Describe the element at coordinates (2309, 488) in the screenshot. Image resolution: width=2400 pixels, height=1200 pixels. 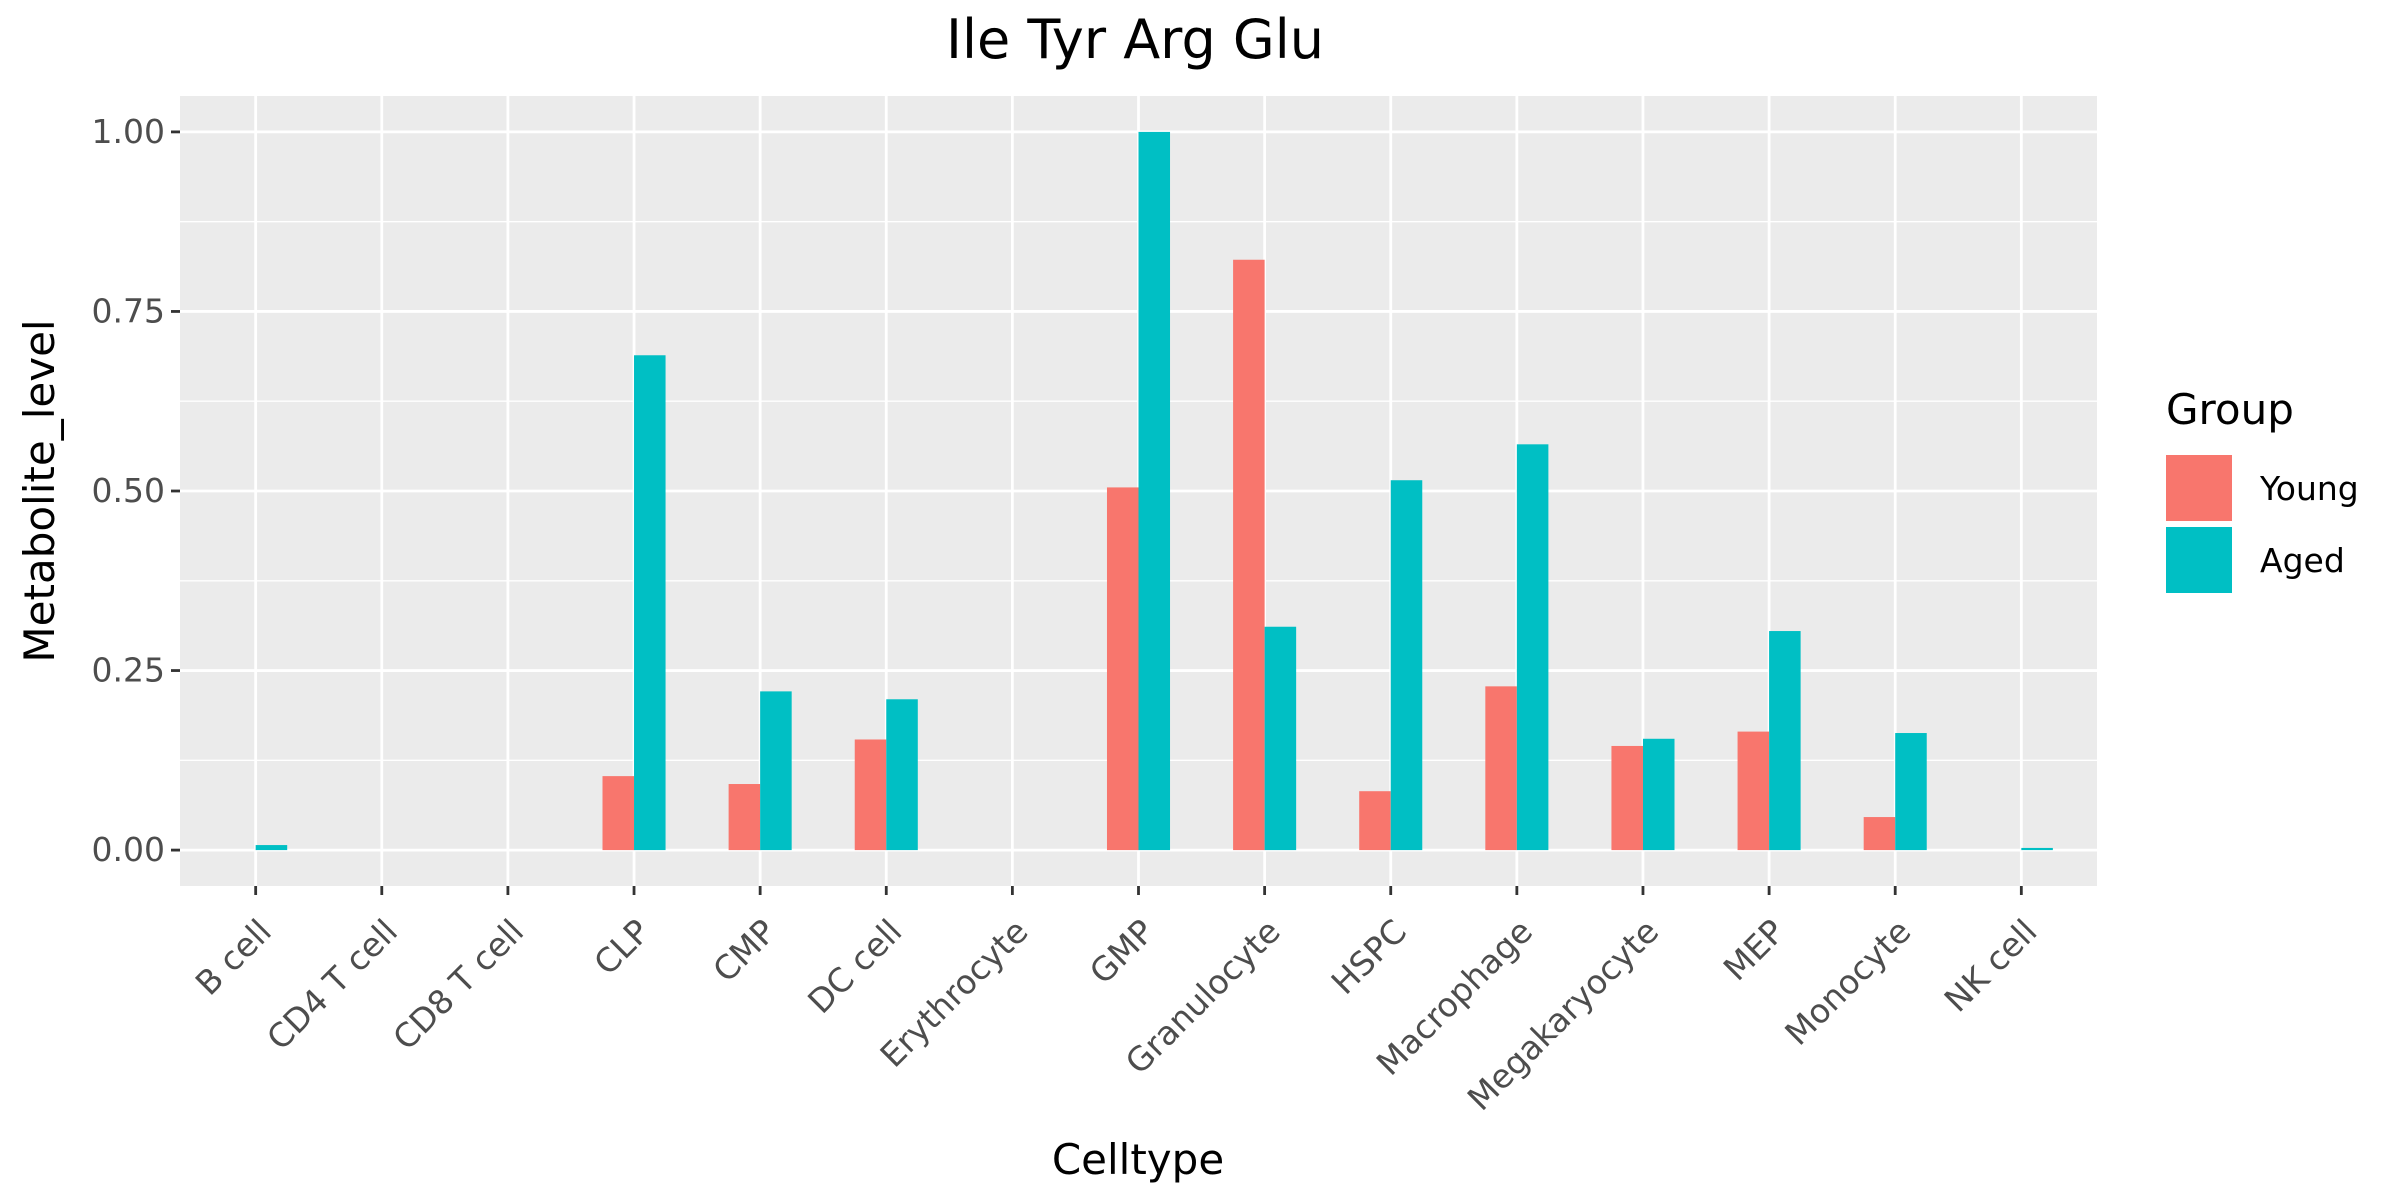
I see `legend-label-young: Young` at that location.